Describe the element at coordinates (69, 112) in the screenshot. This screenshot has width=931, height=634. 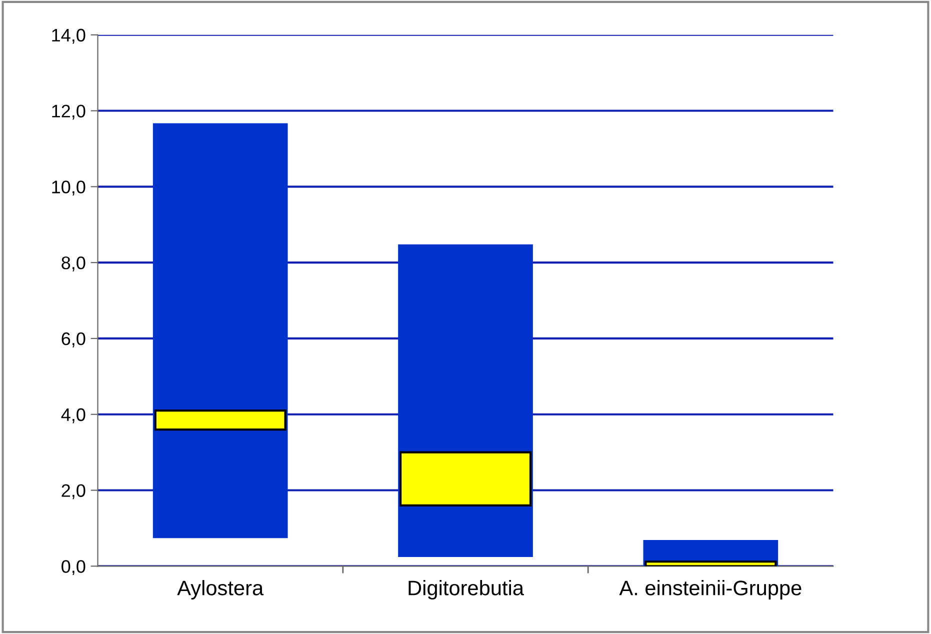
I see `y-tick-label: 12,0` at that location.